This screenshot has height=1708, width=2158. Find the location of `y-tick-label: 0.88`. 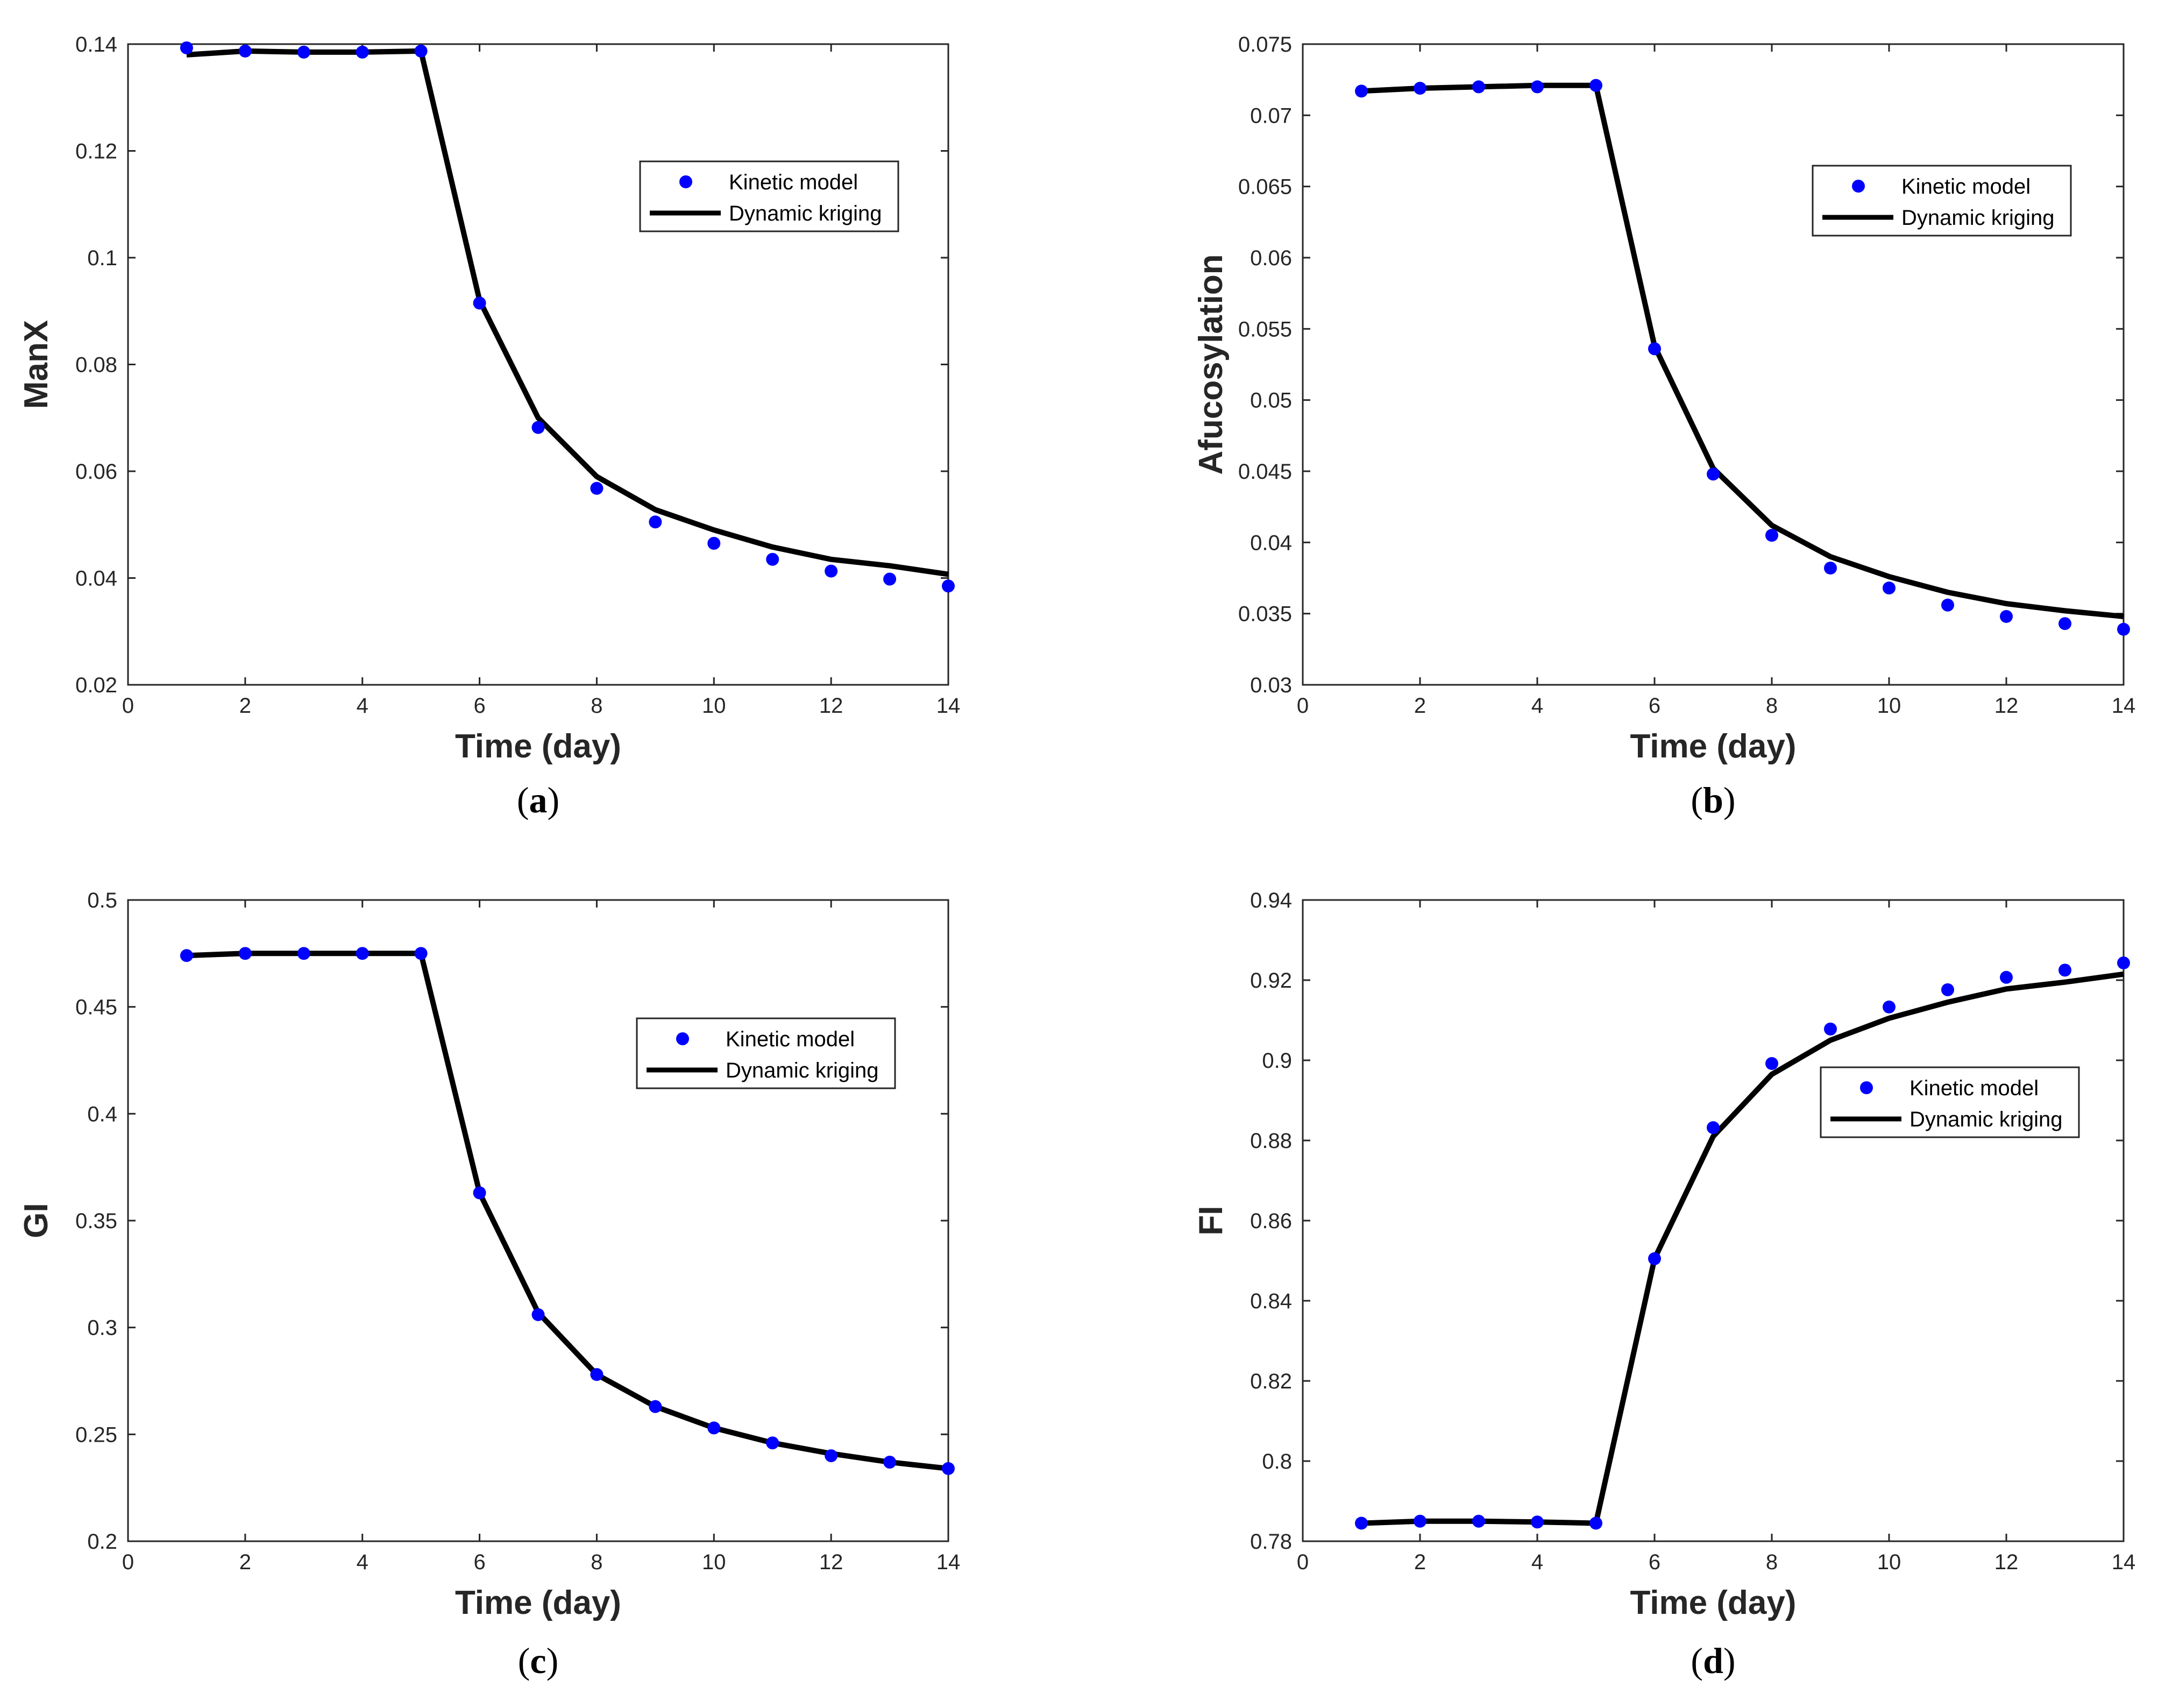

y-tick-label: 0.88 is located at coordinates (1271, 1141).